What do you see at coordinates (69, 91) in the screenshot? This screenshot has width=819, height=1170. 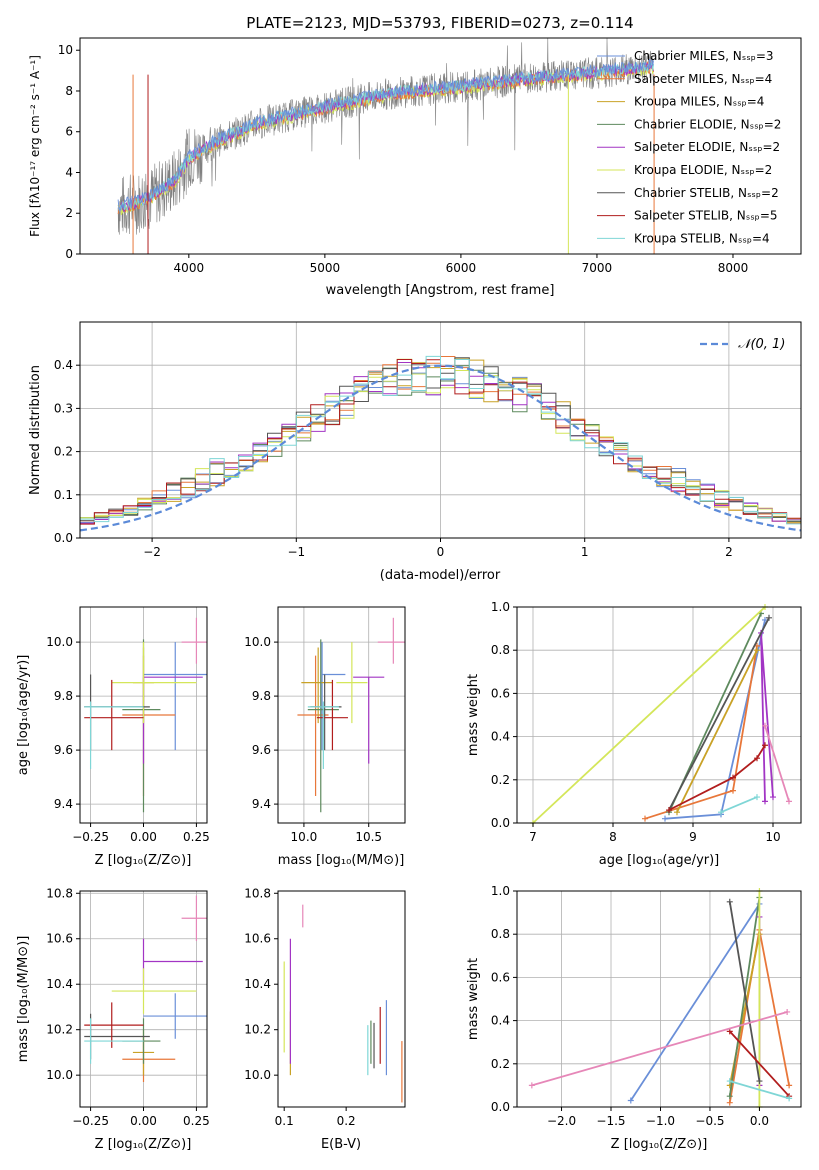 I see `y-tick-label: 8` at bounding box center [69, 91].